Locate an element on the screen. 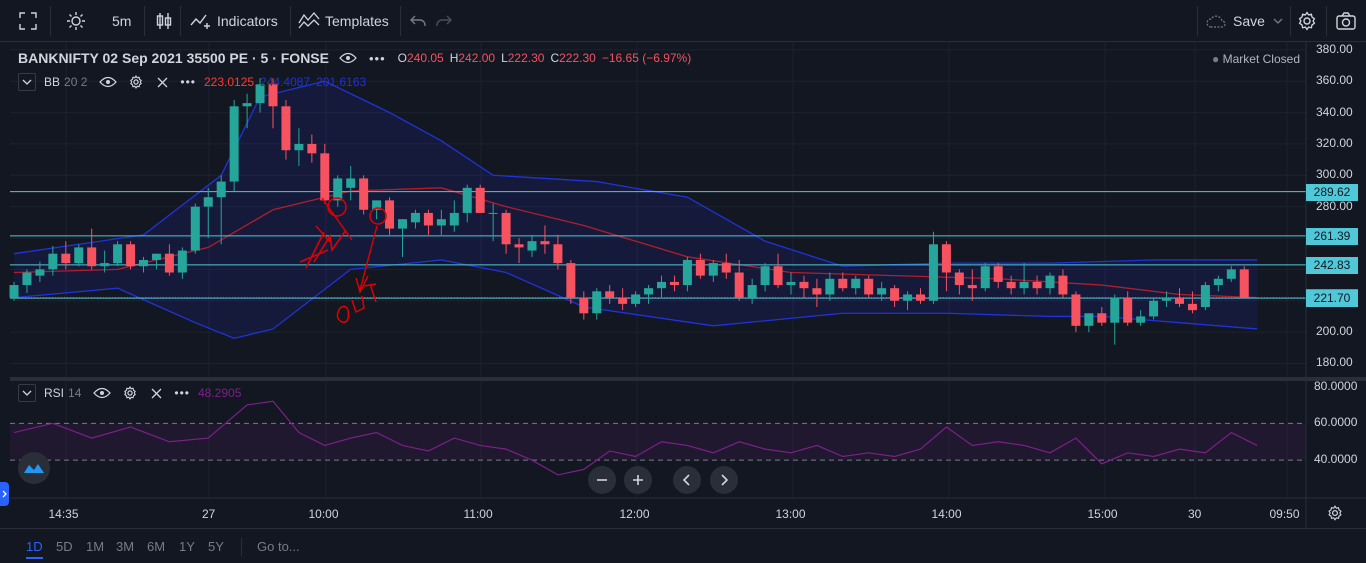  range-button-1d: 1D is located at coordinates (34, 549).